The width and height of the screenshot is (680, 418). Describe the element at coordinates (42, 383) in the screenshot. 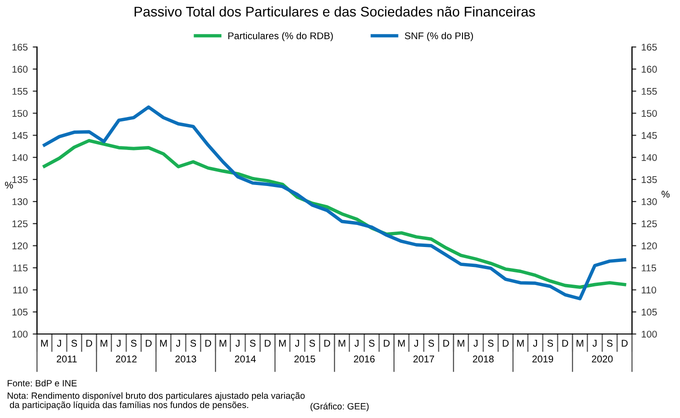

I see `source-note: Fonte: BdP e INE` at that location.